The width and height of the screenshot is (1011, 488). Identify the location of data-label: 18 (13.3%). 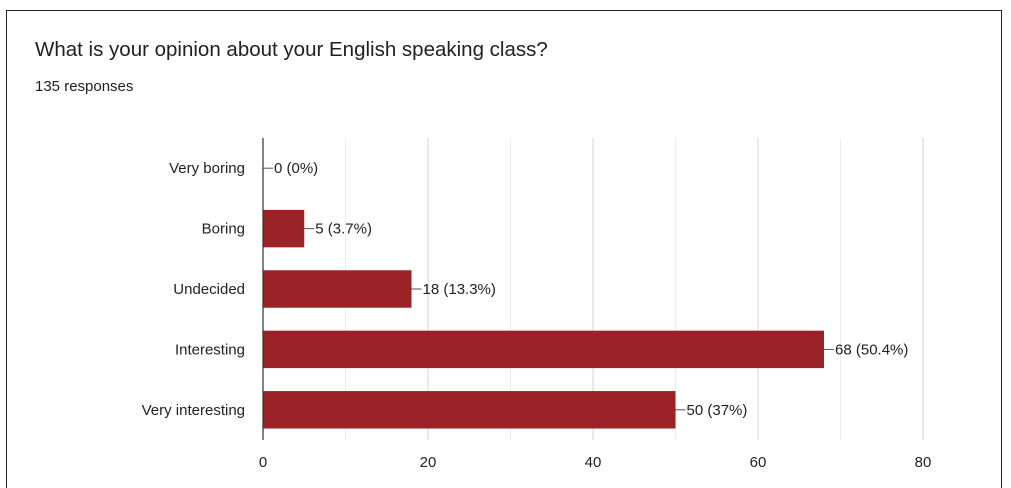
(459, 289).